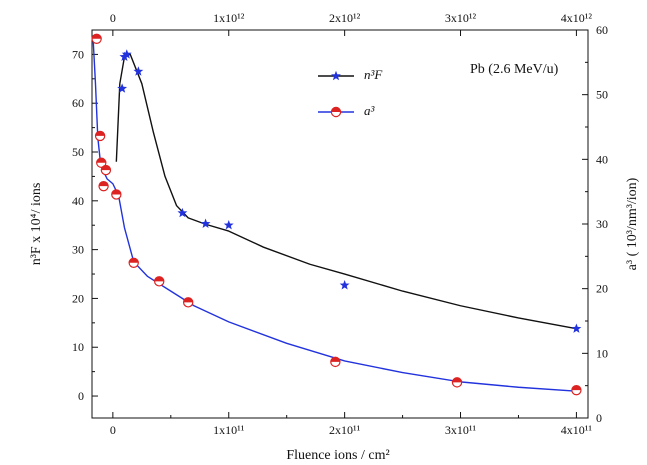  I want to click on x-tick-label: 3x10¹¹, so click(461, 430).